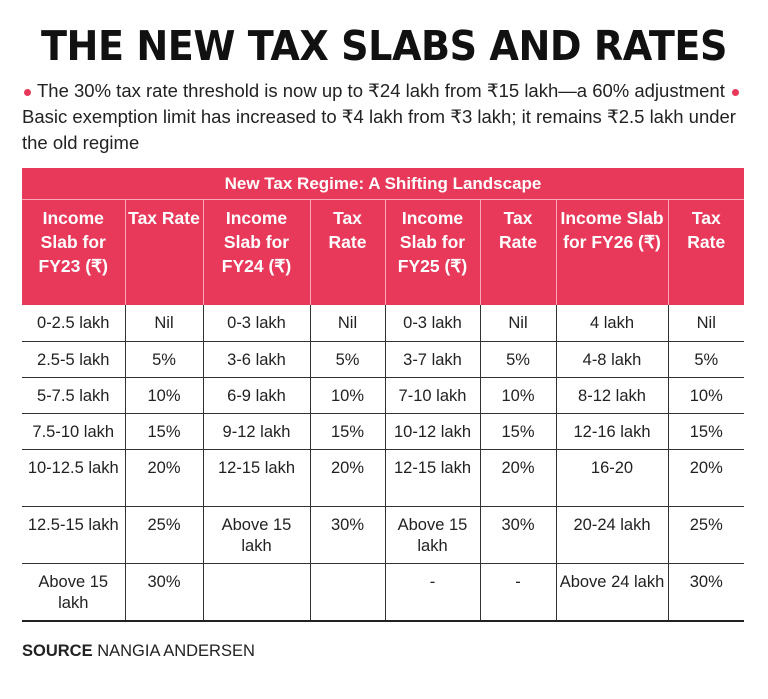 The width and height of the screenshot is (768, 699). I want to click on table-cell: 4-8 lakh, so click(611, 359).